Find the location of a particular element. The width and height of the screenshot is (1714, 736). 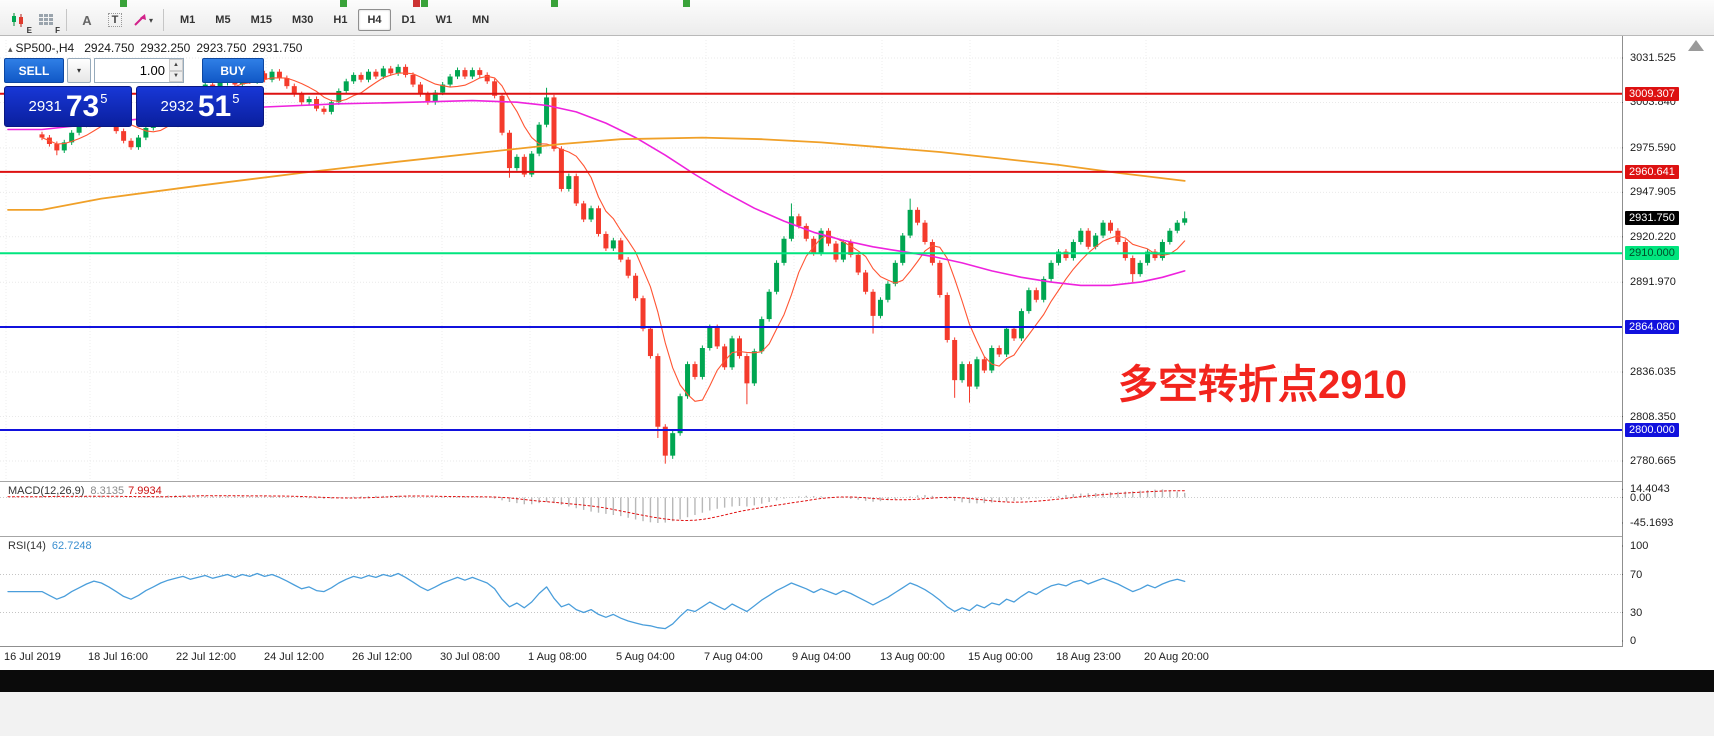

timeframe-button-w1: W1 is located at coordinates (444, 20).